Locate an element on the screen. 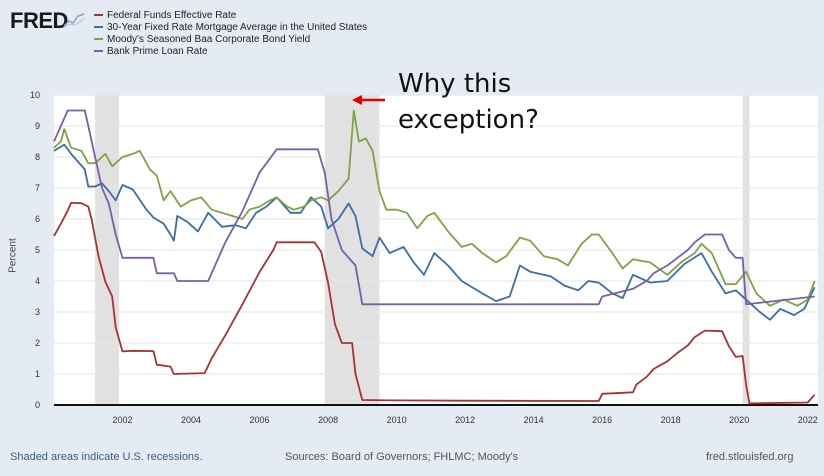  legend-item: Federal Funds Effective Rate is located at coordinates (230, 15).